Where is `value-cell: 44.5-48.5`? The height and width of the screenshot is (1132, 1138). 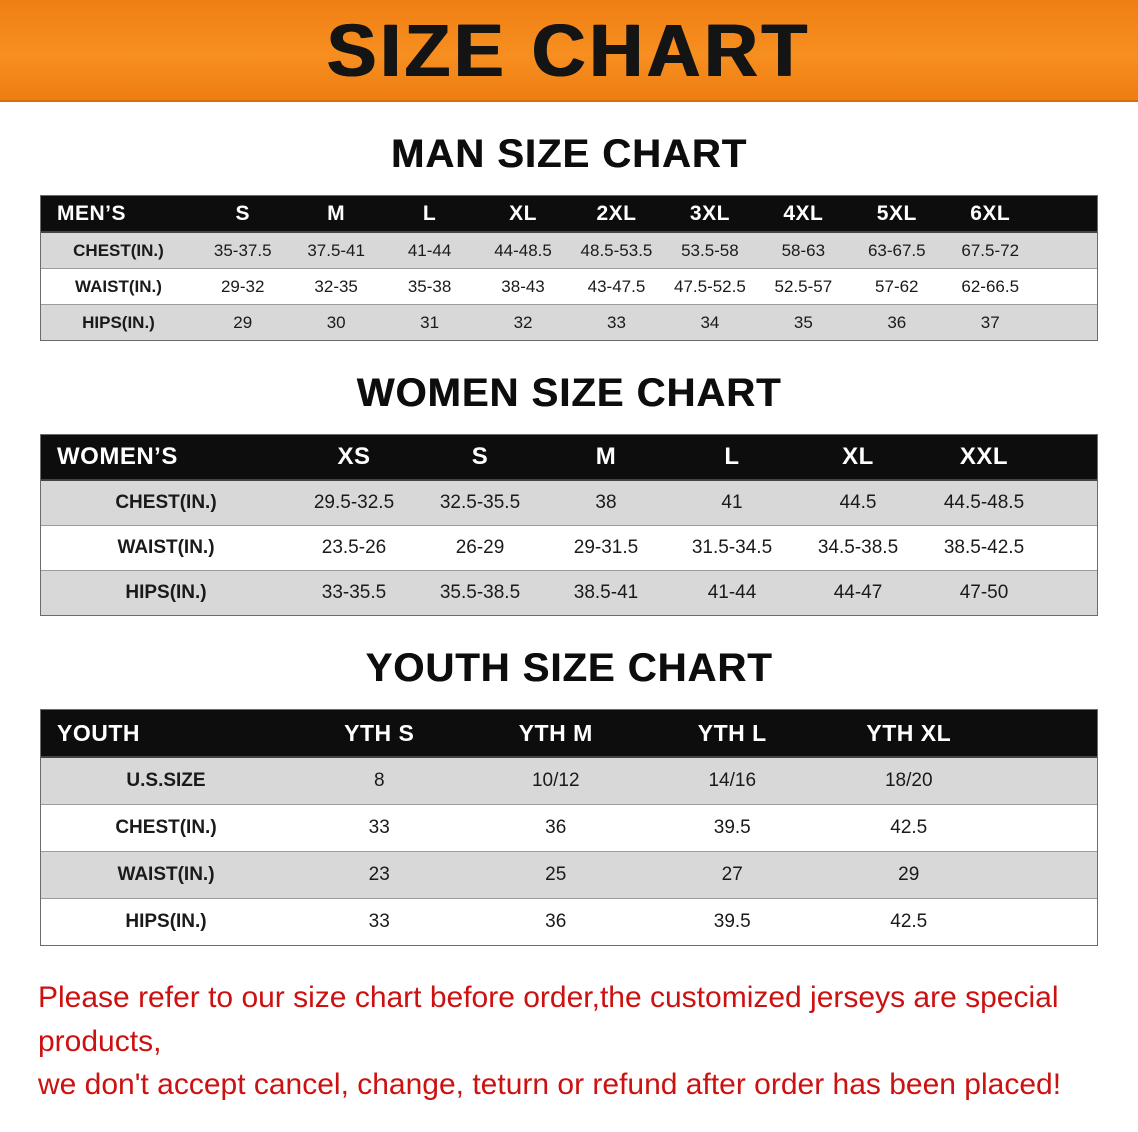
value-cell: 44.5-48.5 is located at coordinates (984, 502).